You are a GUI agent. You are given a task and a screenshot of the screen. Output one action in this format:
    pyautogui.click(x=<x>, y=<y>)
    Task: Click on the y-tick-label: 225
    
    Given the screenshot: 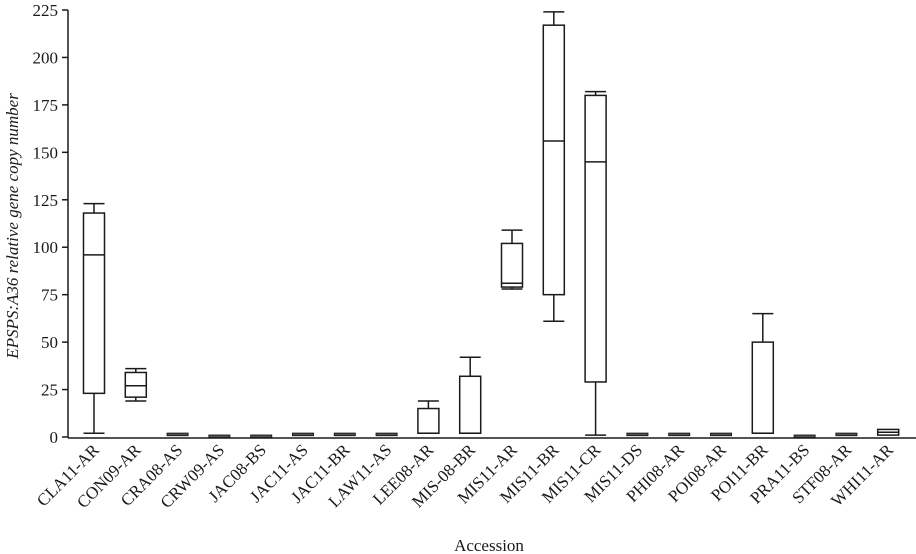 What is the action you would take?
    pyautogui.click(x=46, y=10)
    